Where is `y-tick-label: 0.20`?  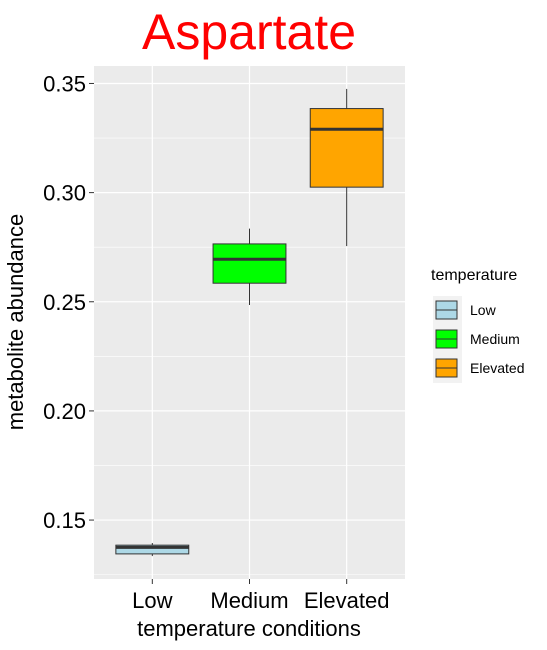
y-tick-label: 0.20 is located at coordinates (64, 411).